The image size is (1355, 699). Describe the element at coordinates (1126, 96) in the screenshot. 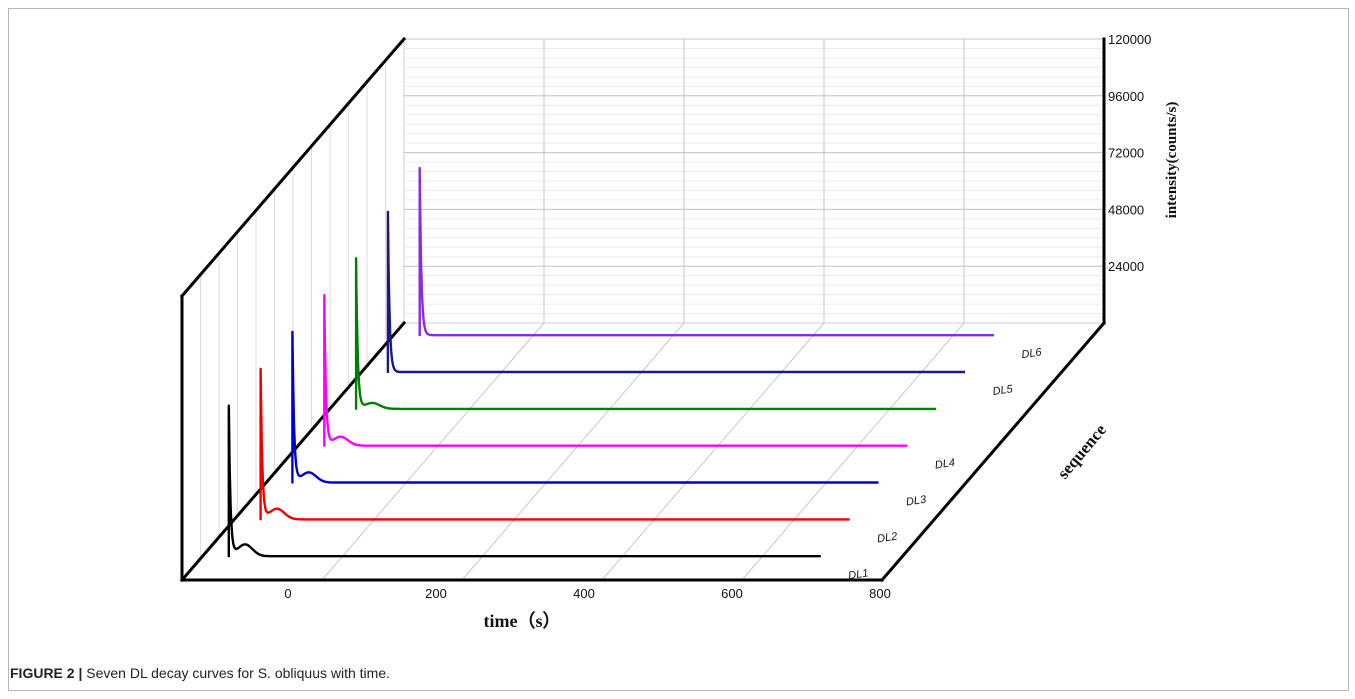

I see `y-tick-label: 96000` at that location.